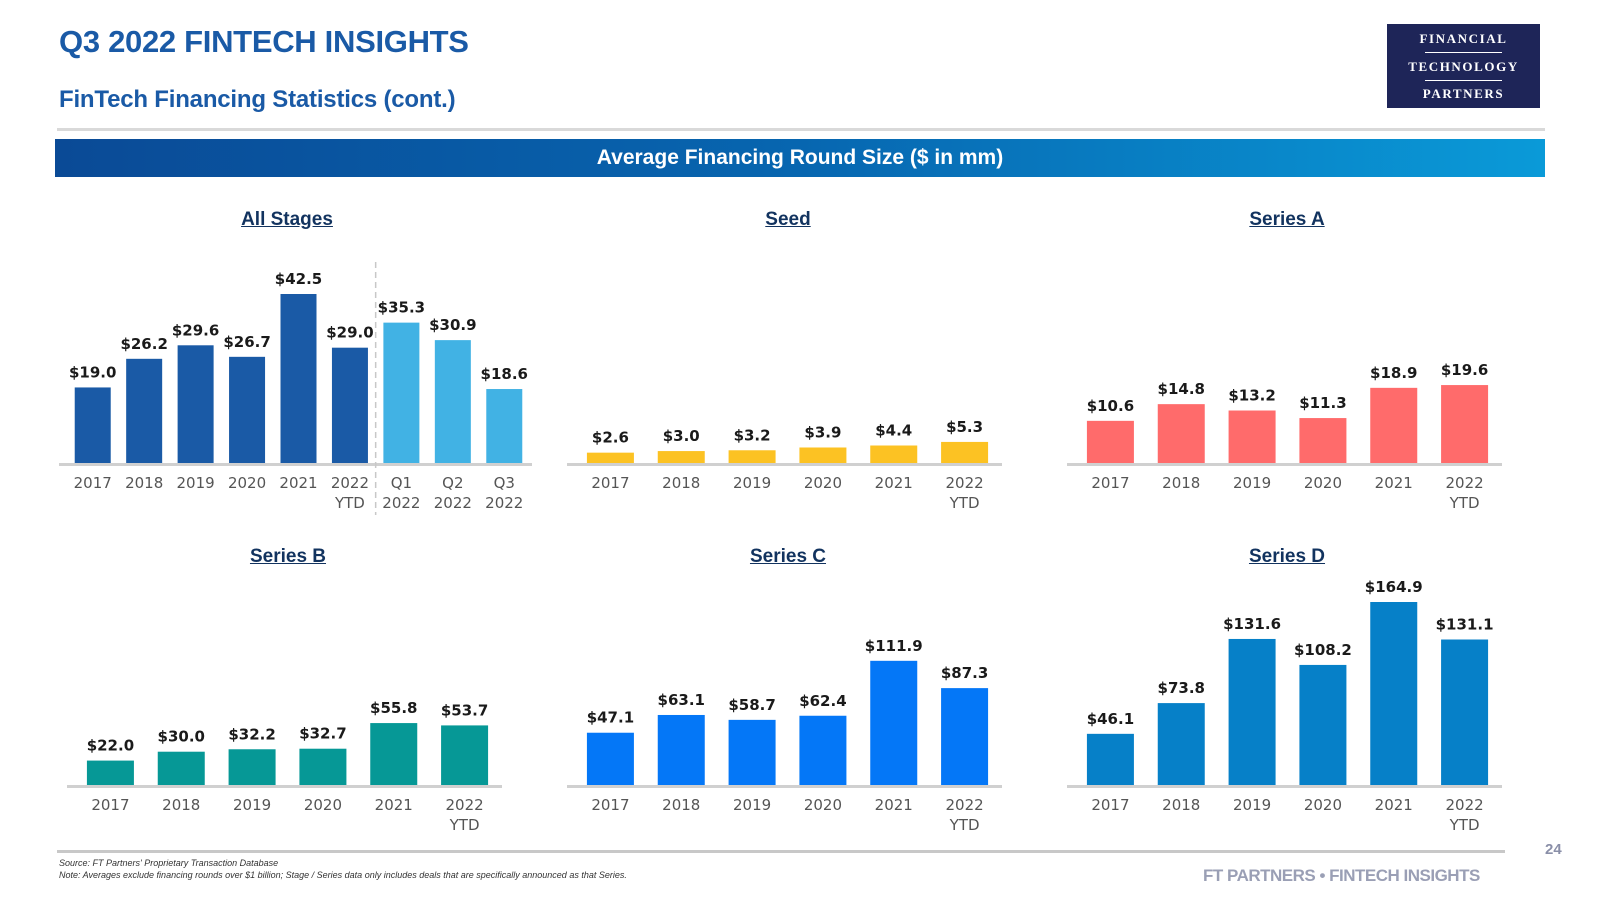  I want to click on data-label: $29.0, so click(349, 333).